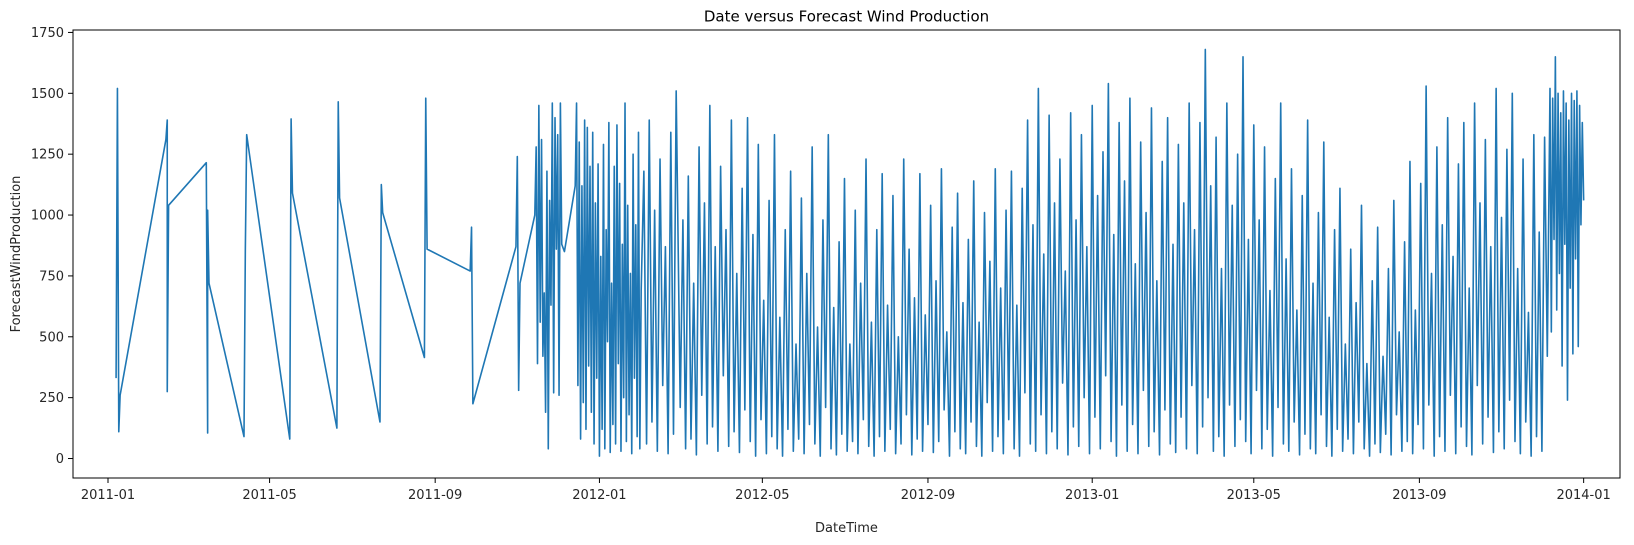 This screenshot has width=1634, height=545. I want to click on x-tick-label: 2013-05, so click(1254, 495).